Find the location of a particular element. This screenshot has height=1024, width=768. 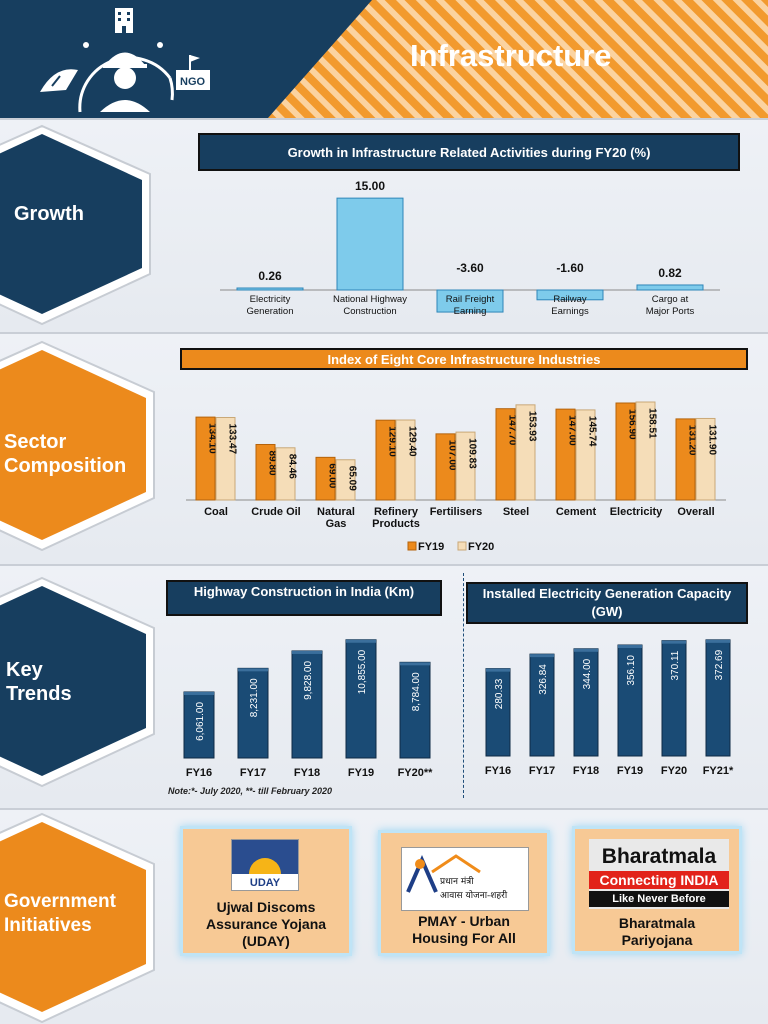

header-banner: NGO Infrastructure is located at coordinates (384, 59).